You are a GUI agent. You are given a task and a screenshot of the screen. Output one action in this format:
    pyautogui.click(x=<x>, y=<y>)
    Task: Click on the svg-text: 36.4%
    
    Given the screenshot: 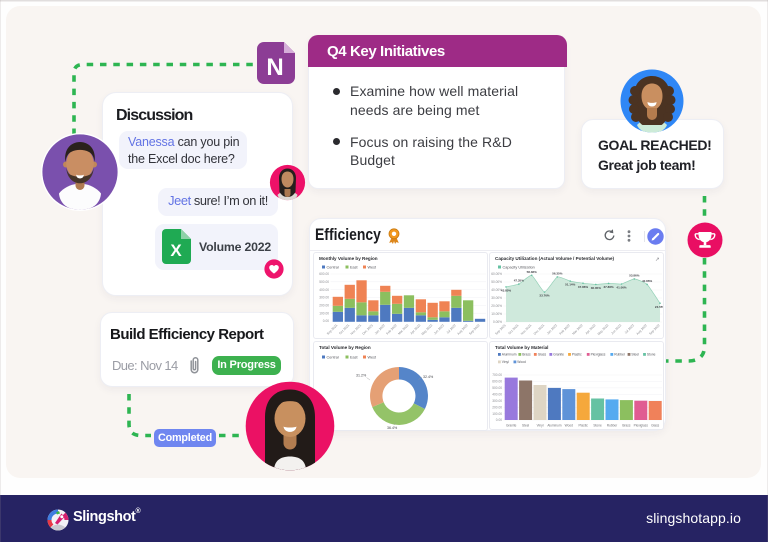 What is the action you would take?
    pyautogui.click(x=392, y=428)
    